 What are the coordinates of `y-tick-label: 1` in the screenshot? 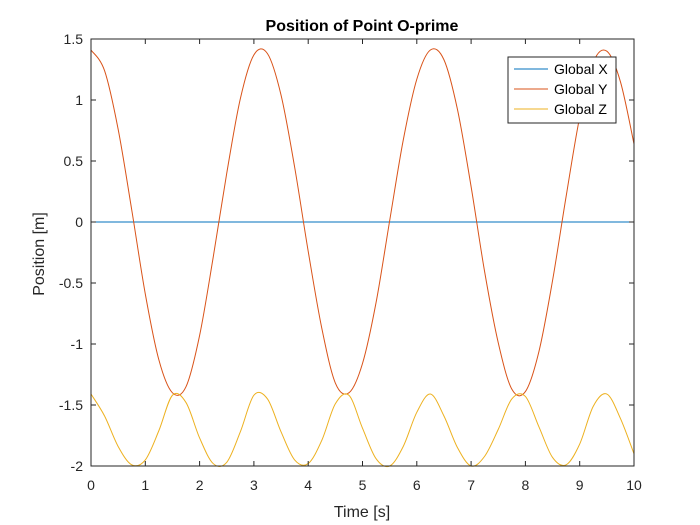 It's located at (79, 100).